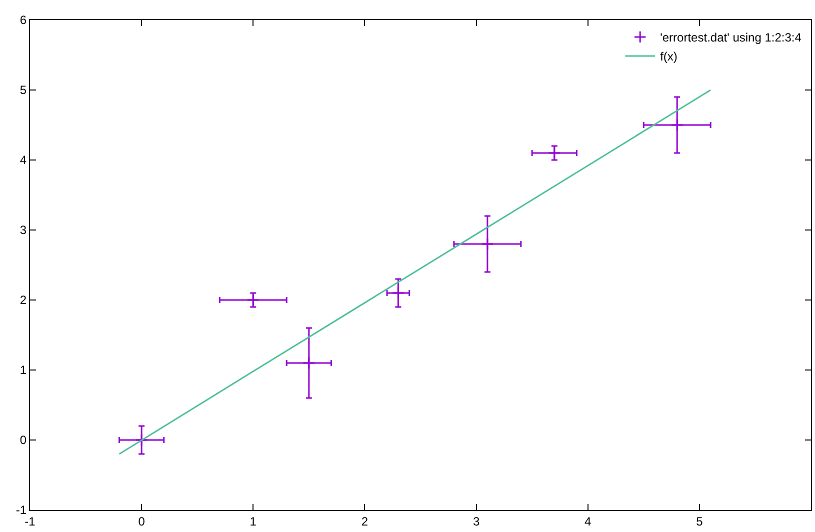 The height and width of the screenshot is (532, 815). Describe the element at coordinates (700, 521) in the screenshot. I see `x-tick-label: 5` at that location.